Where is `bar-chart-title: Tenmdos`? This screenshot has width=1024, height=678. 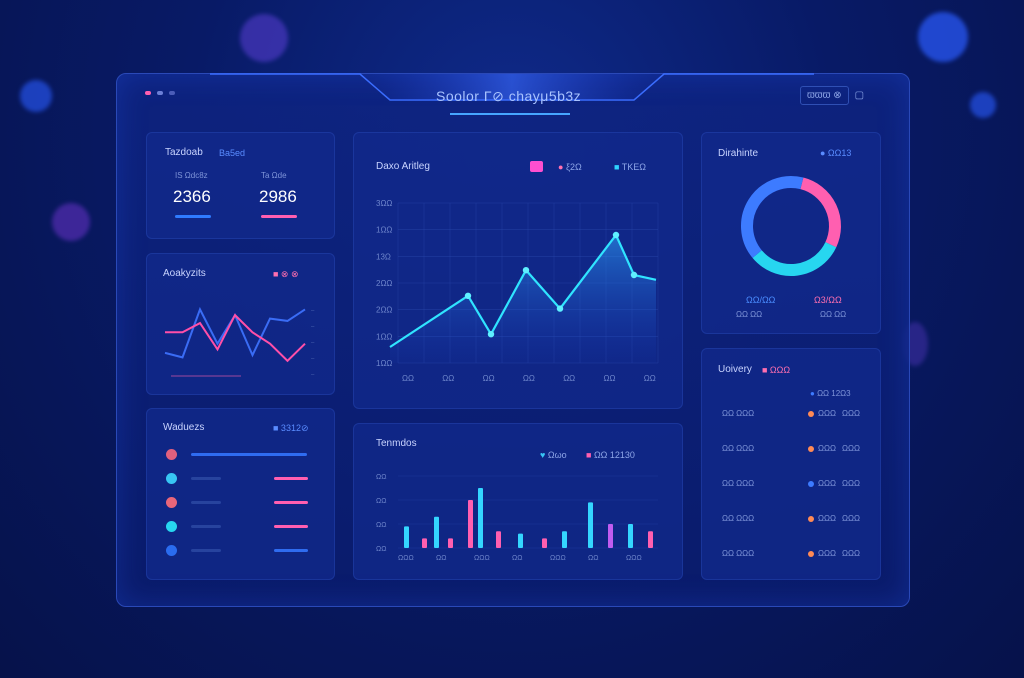
bar-chart-title: Tenmdos is located at coordinates (396, 443).